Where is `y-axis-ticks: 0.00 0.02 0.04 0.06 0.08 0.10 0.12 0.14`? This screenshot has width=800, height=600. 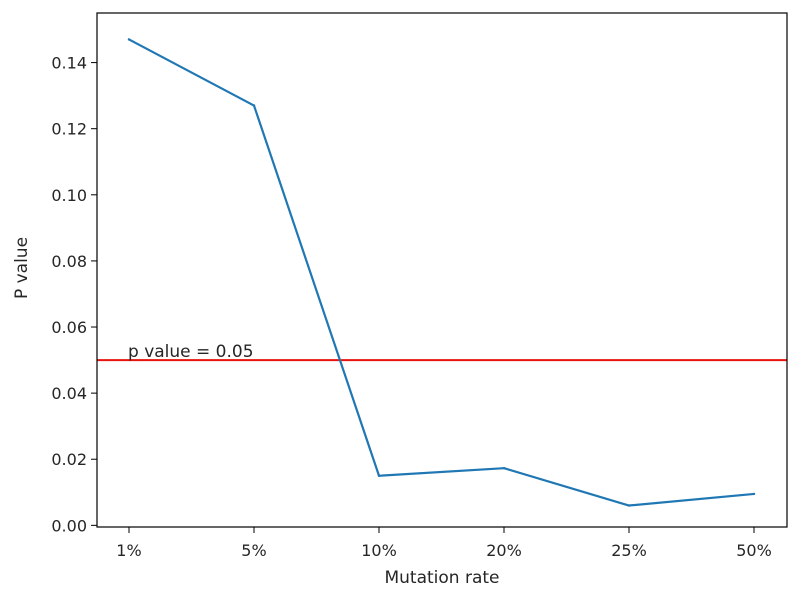 y-axis-ticks: 0.00 0.02 0.04 0.06 0.08 0.10 0.12 0.14 is located at coordinates (74, 294).